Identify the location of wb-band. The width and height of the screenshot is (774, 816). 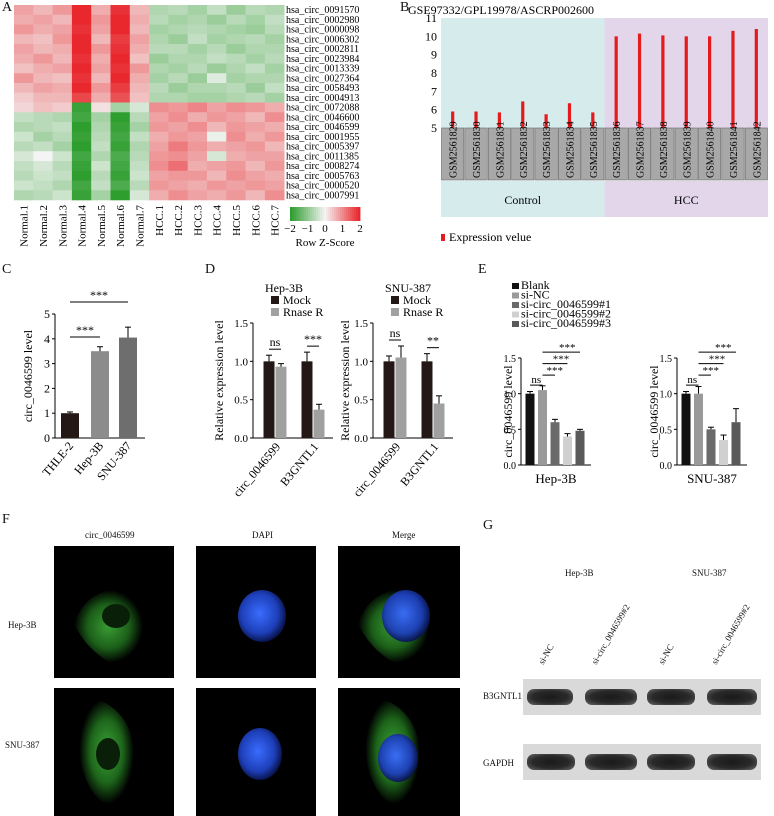
(732, 697).